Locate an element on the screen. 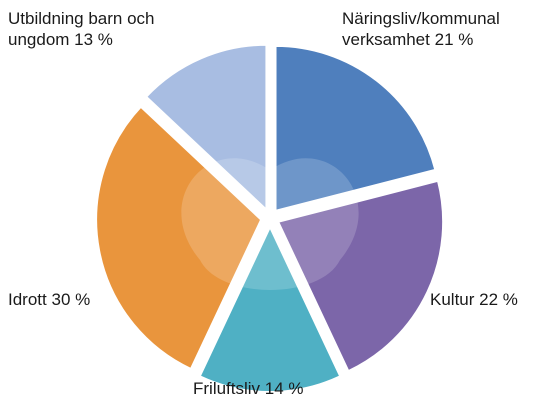 The image size is (542, 401). category-name: Idrott is located at coordinates (27, 299).